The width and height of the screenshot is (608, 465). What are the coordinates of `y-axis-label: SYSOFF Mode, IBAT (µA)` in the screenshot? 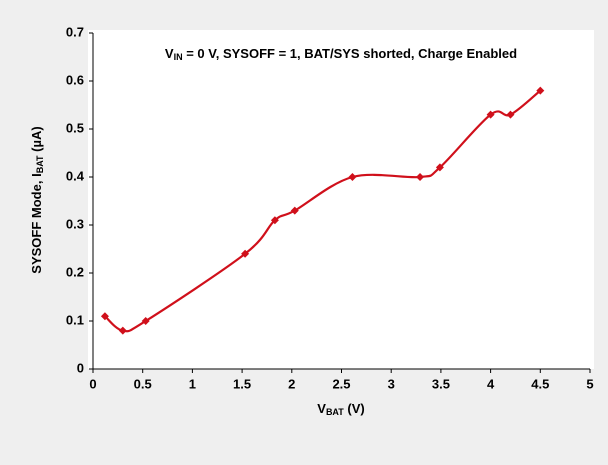 It's located at (37, 199).